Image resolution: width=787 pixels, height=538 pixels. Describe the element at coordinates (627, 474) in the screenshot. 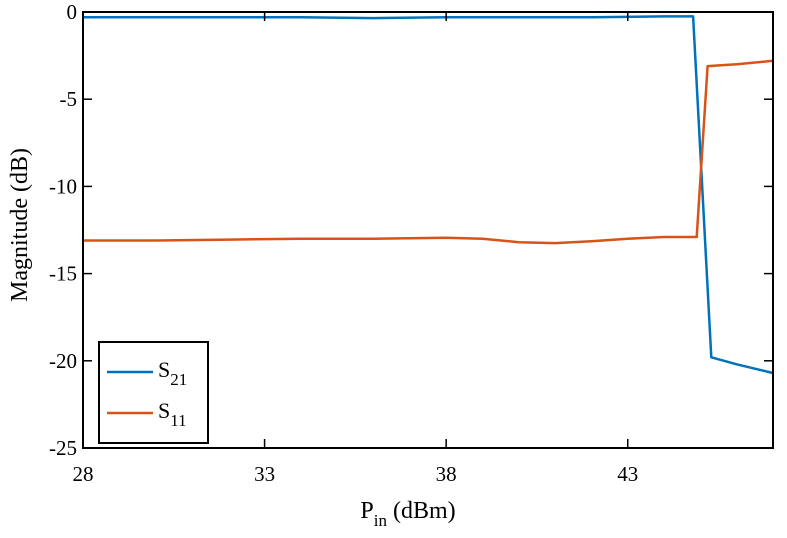

I see `x-tick-label: 43` at that location.